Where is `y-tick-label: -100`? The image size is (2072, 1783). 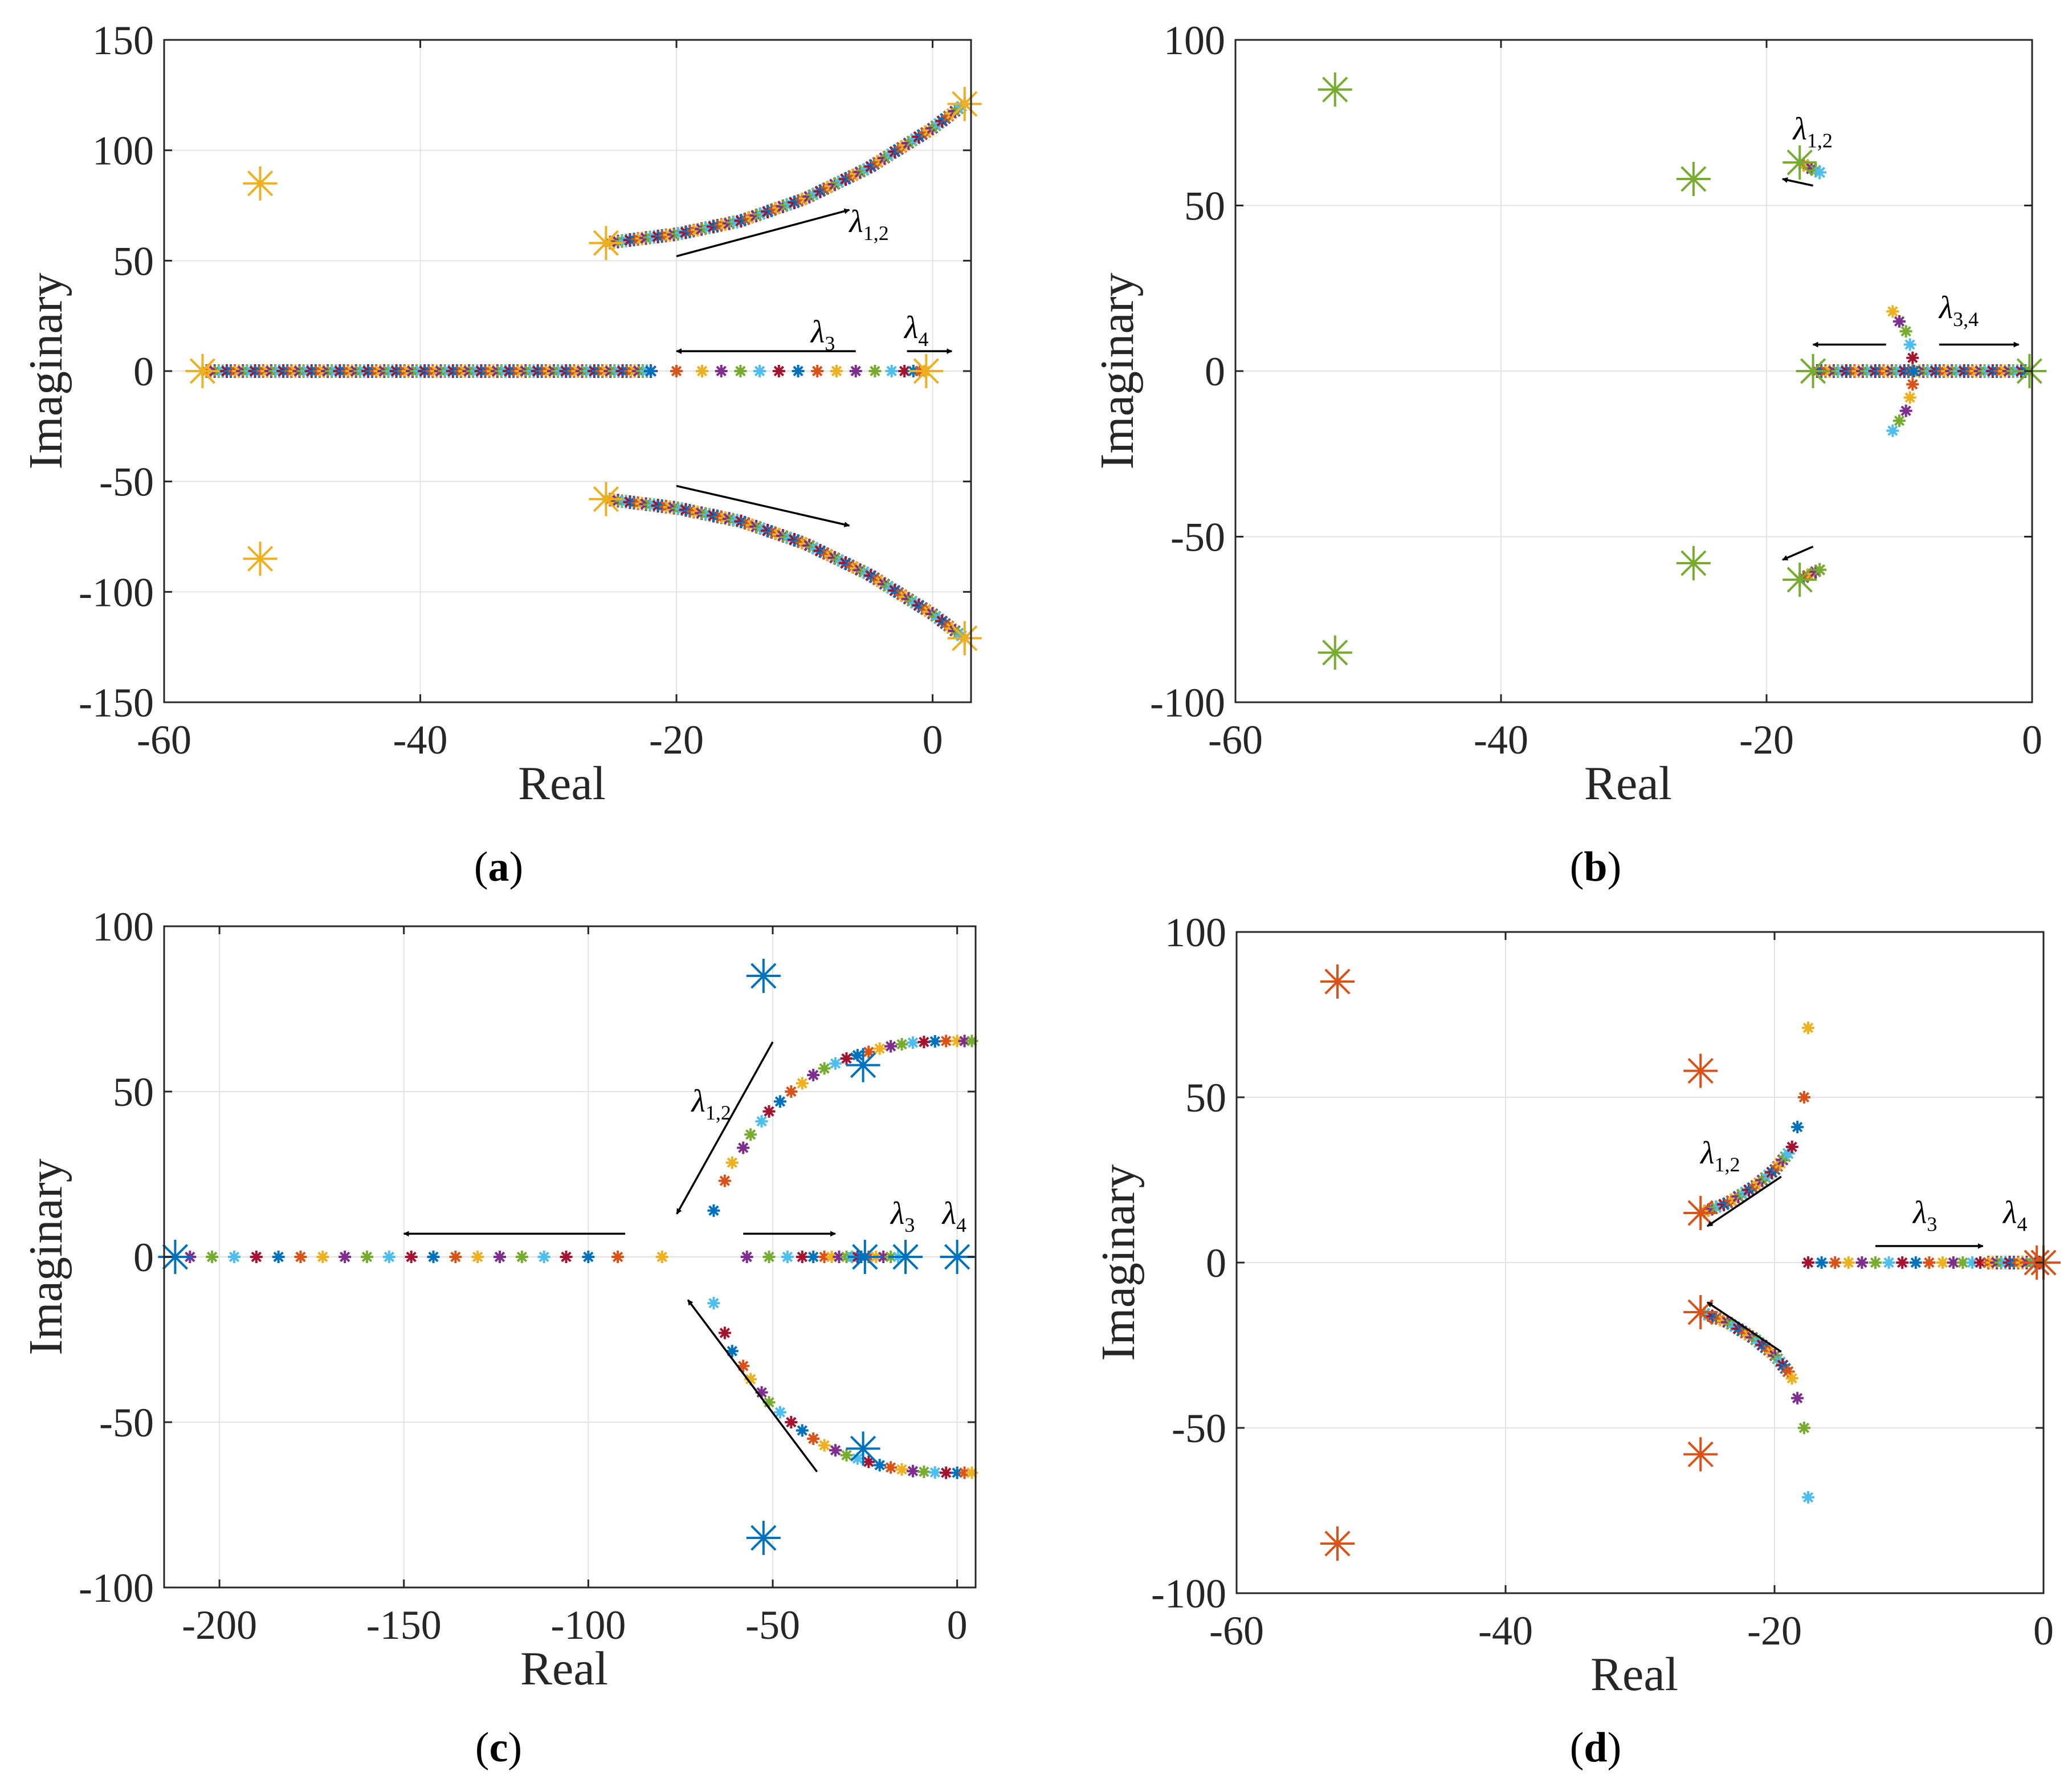
y-tick-label: -100 is located at coordinates (1187, 703).